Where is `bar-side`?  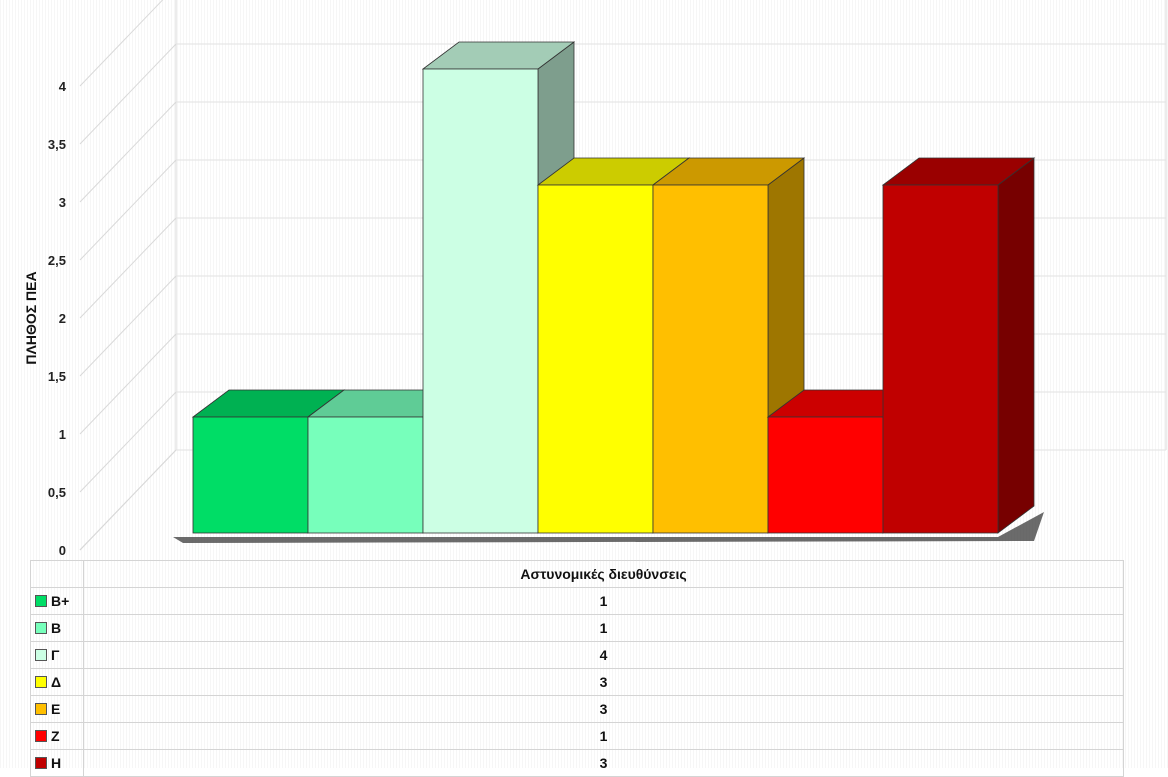
bar-side is located at coordinates (1016, 345).